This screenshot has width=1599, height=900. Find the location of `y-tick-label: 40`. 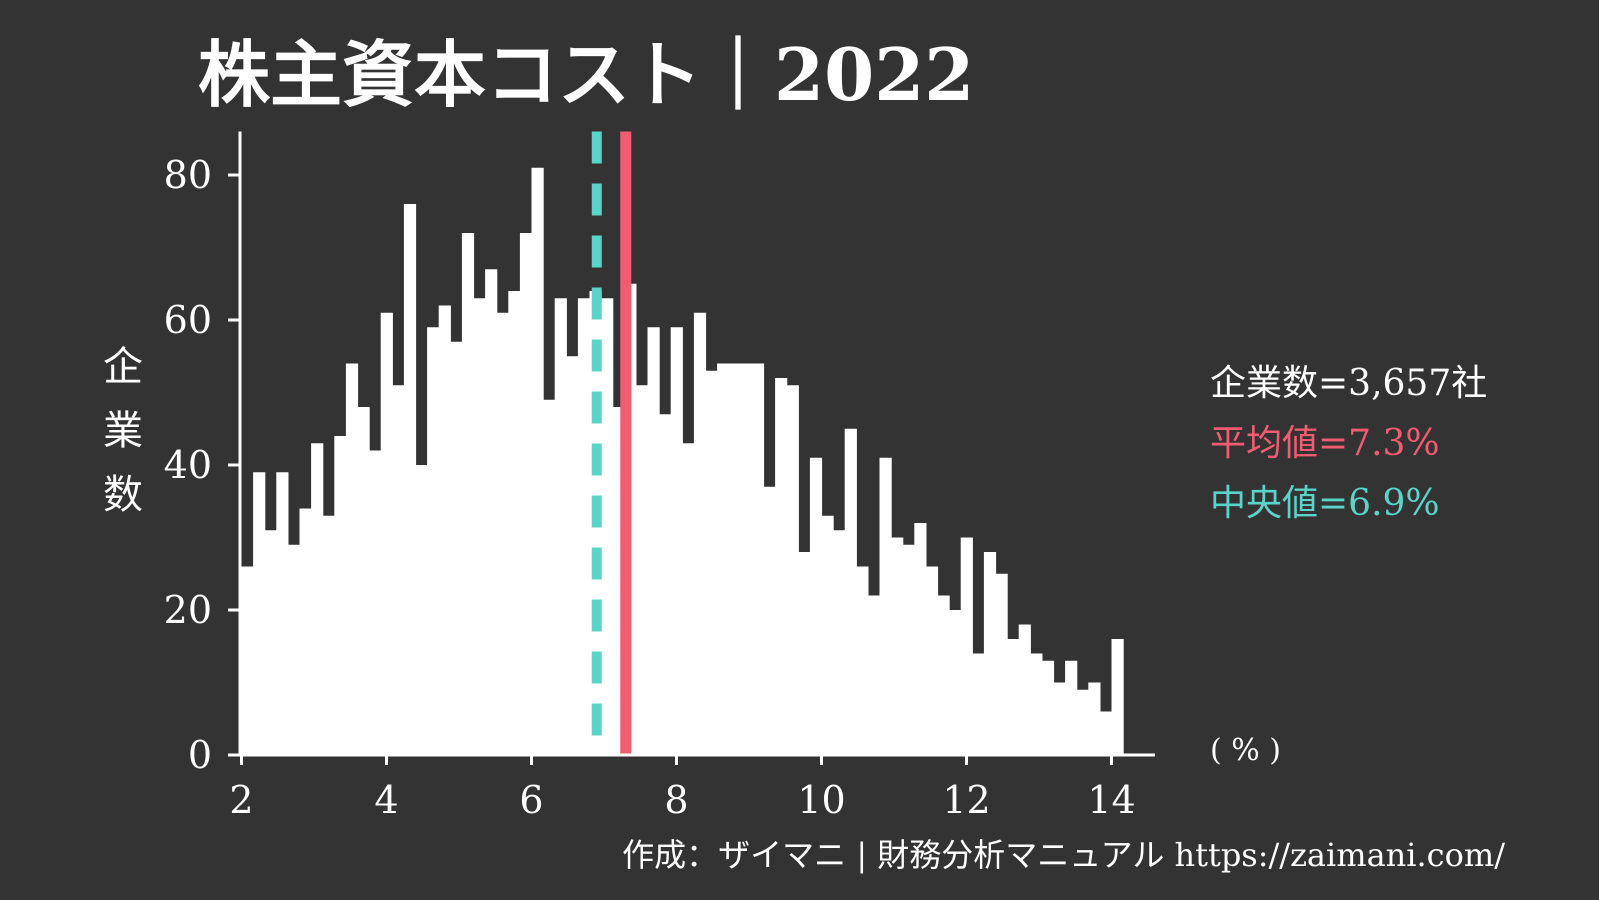

y-tick-label: 40 is located at coordinates (188, 465).